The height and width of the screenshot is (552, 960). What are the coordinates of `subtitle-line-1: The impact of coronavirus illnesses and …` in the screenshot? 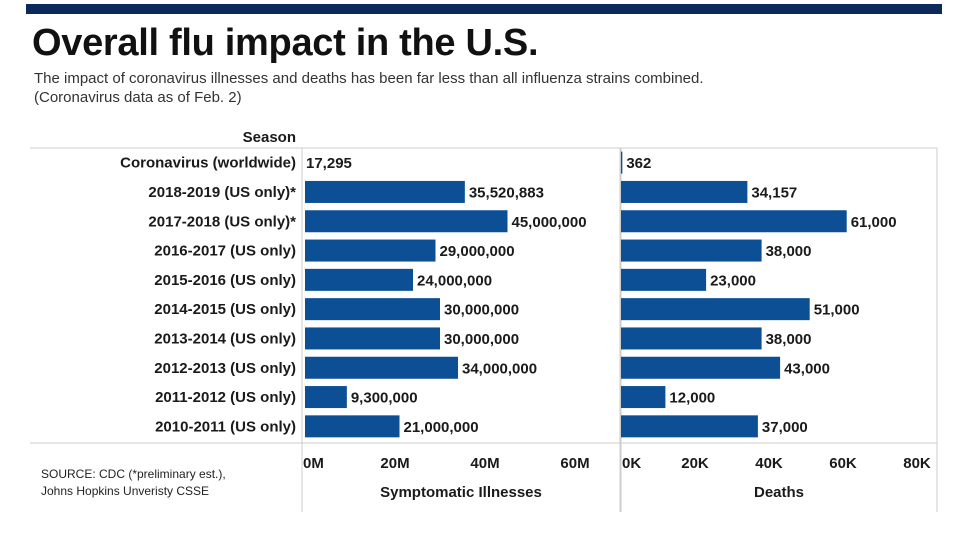 It's located at (369, 78).